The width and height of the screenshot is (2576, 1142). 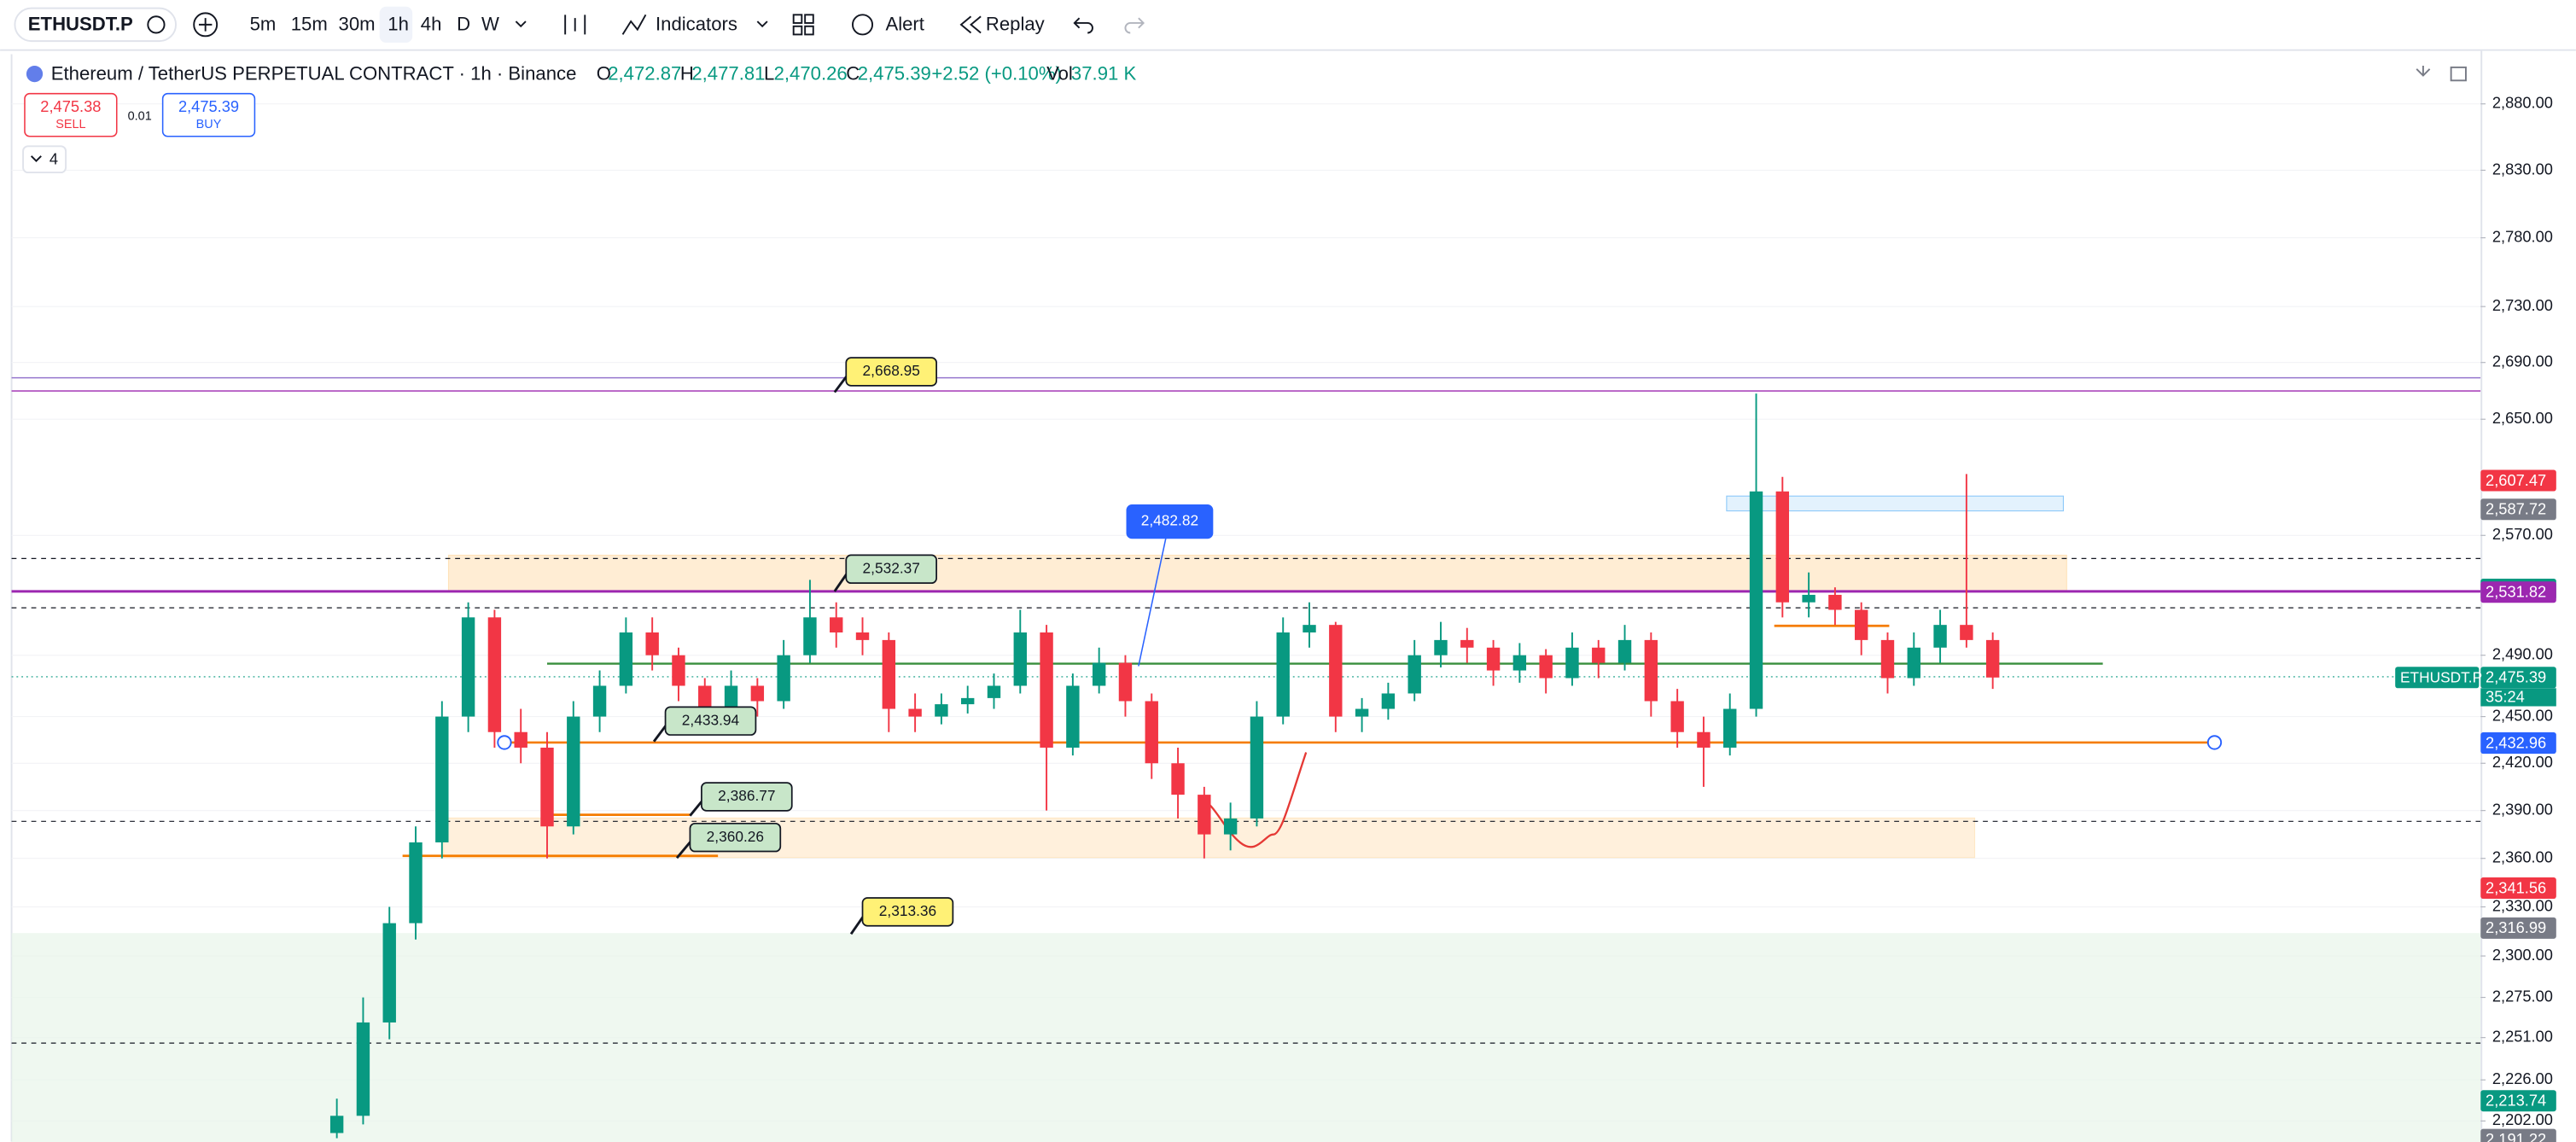 I want to click on indicators-icon, so click(x=634, y=24).